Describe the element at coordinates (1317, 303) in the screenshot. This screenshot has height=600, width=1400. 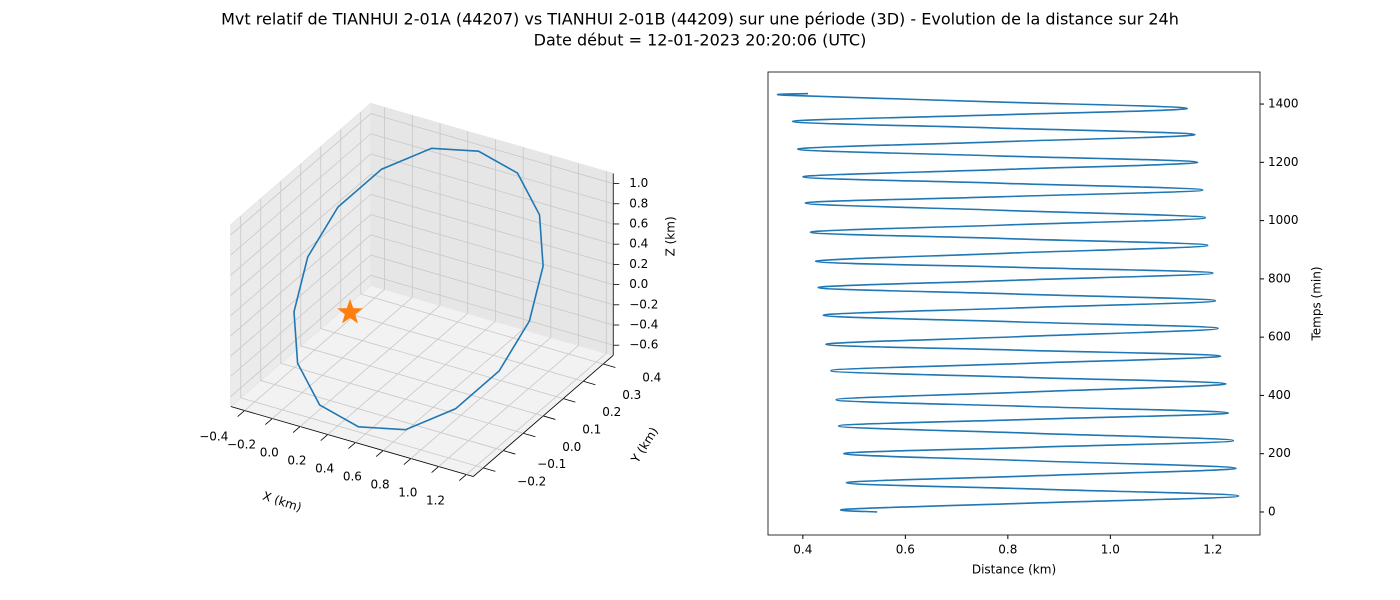
I see `y-axis-label: Temps (min)` at that location.